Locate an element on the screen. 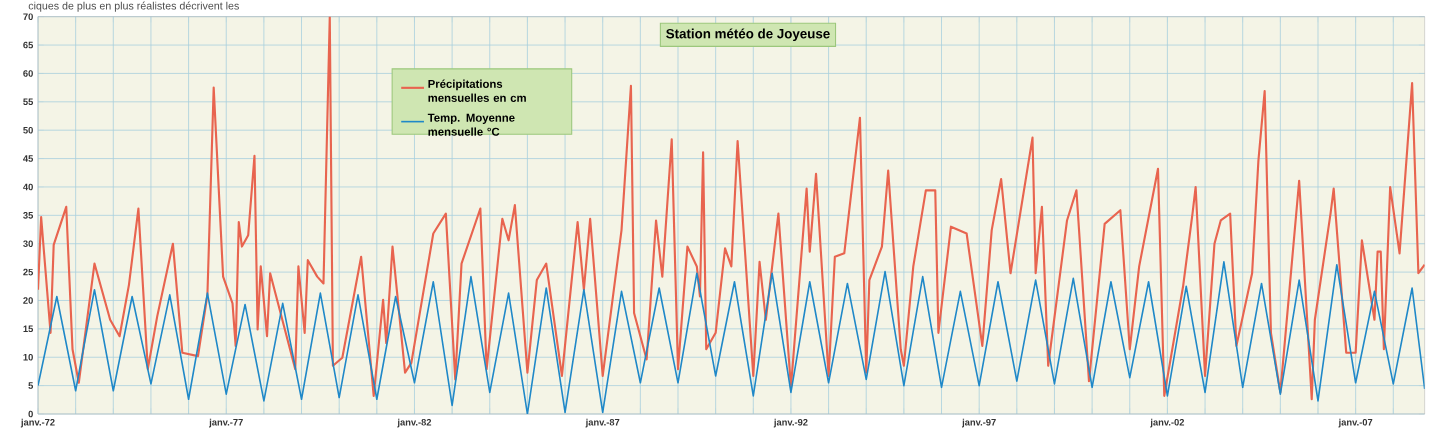 The height and width of the screenshot is (436, 1434). y-tick-label: 5 is located at coordinates (31, 385).